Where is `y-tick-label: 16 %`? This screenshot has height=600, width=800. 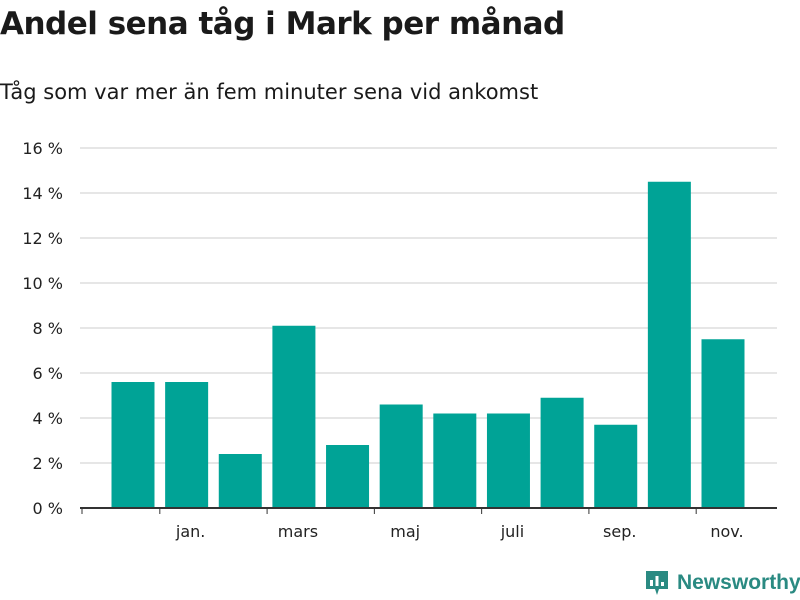 y-tick-label: 16 % is located at coordinates (42, 148).